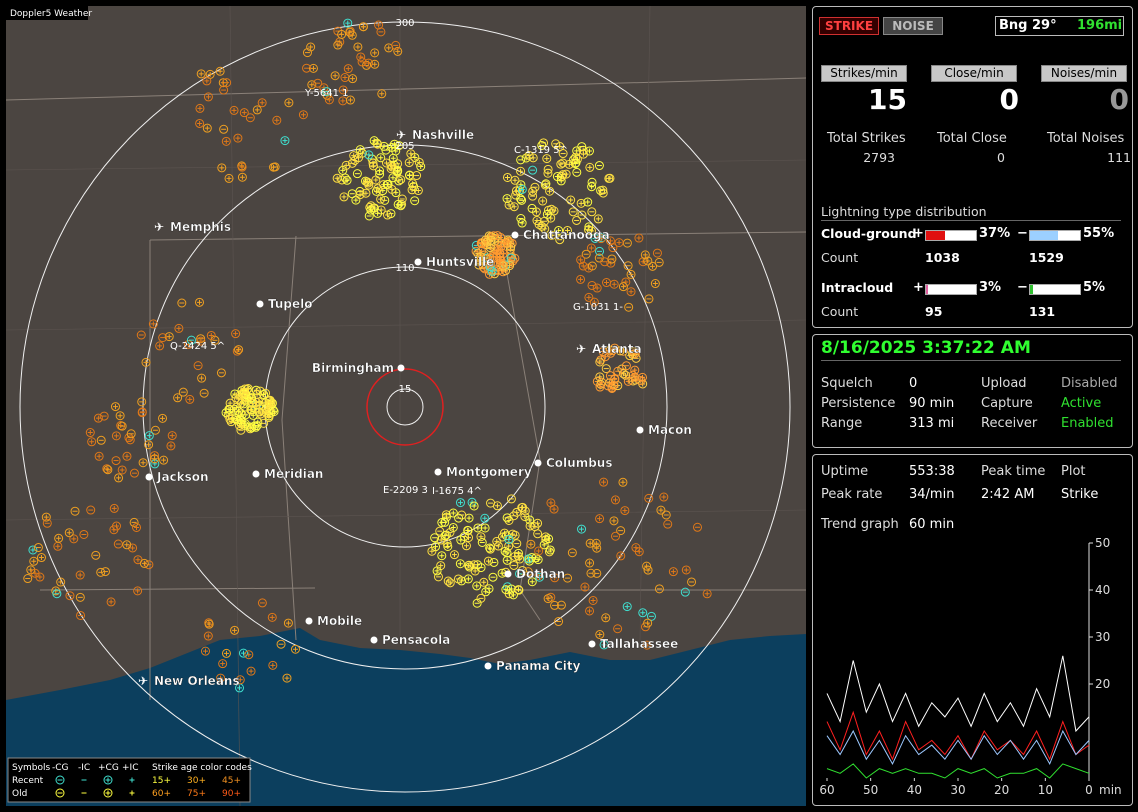  What do you see at coordinates (849, 26) in the screenshot?
I see `strike-button: STRIKE` at bounding box center [849, 26].